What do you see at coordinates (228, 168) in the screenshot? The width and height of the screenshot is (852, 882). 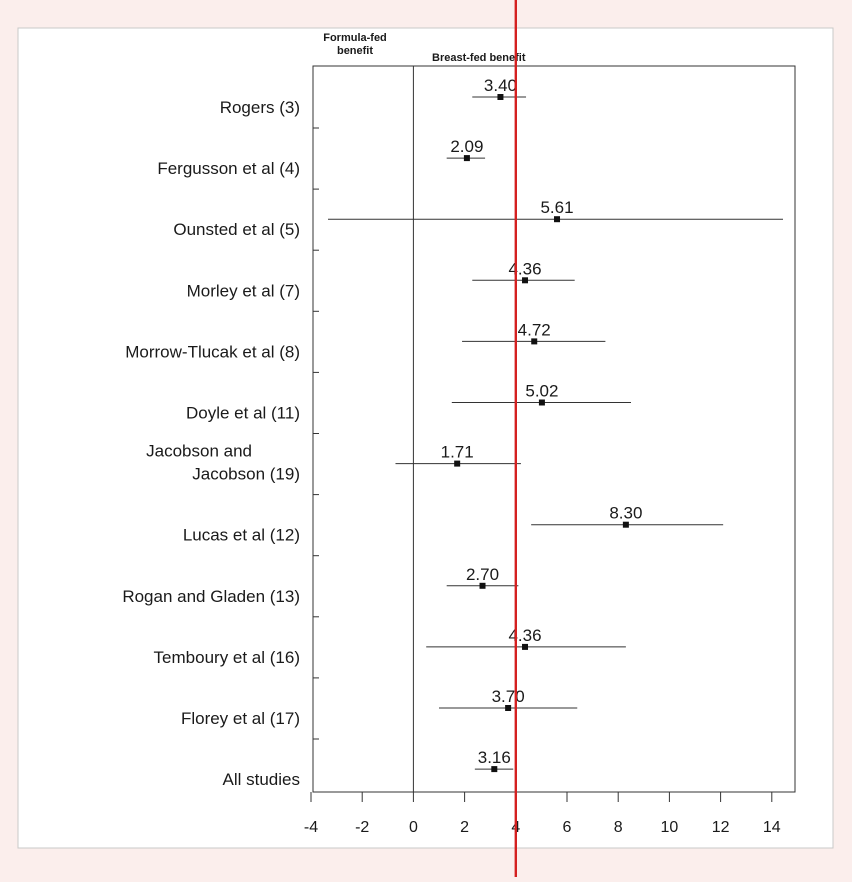 I see `study-label: Fergusson et al (4)` at bounding box center [228, 168].